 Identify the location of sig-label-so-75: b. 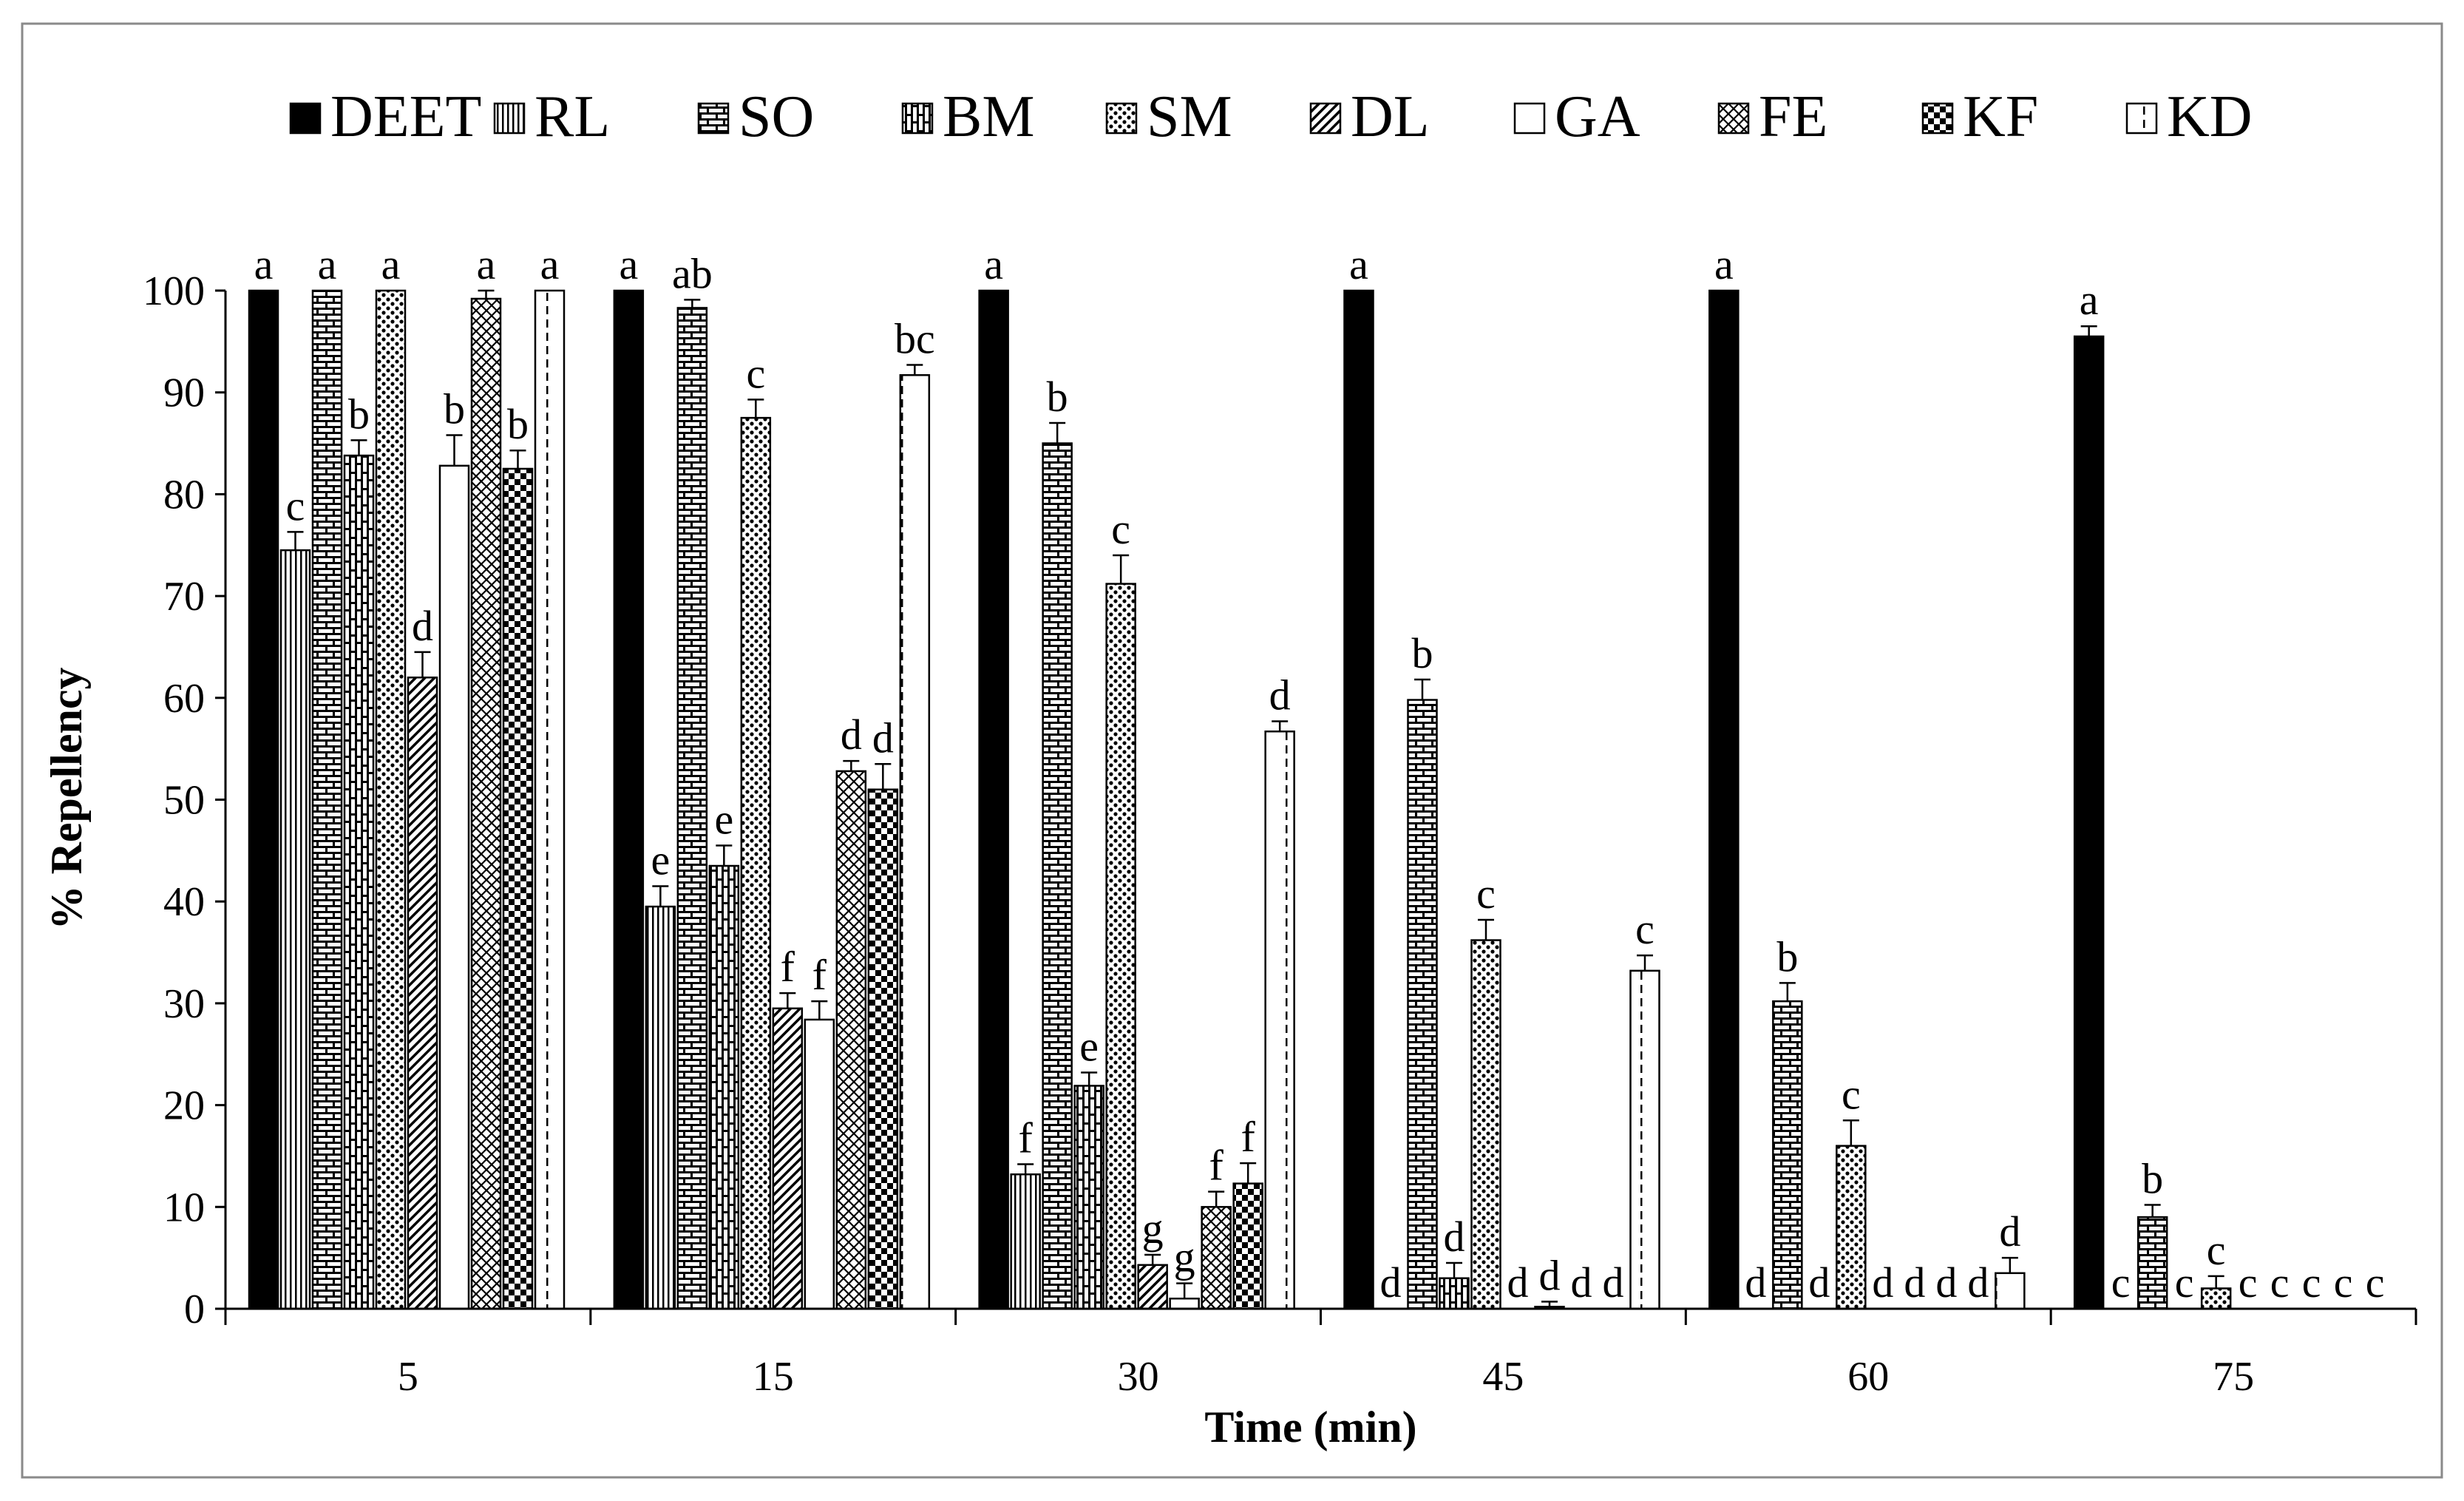
(2152, 1179).